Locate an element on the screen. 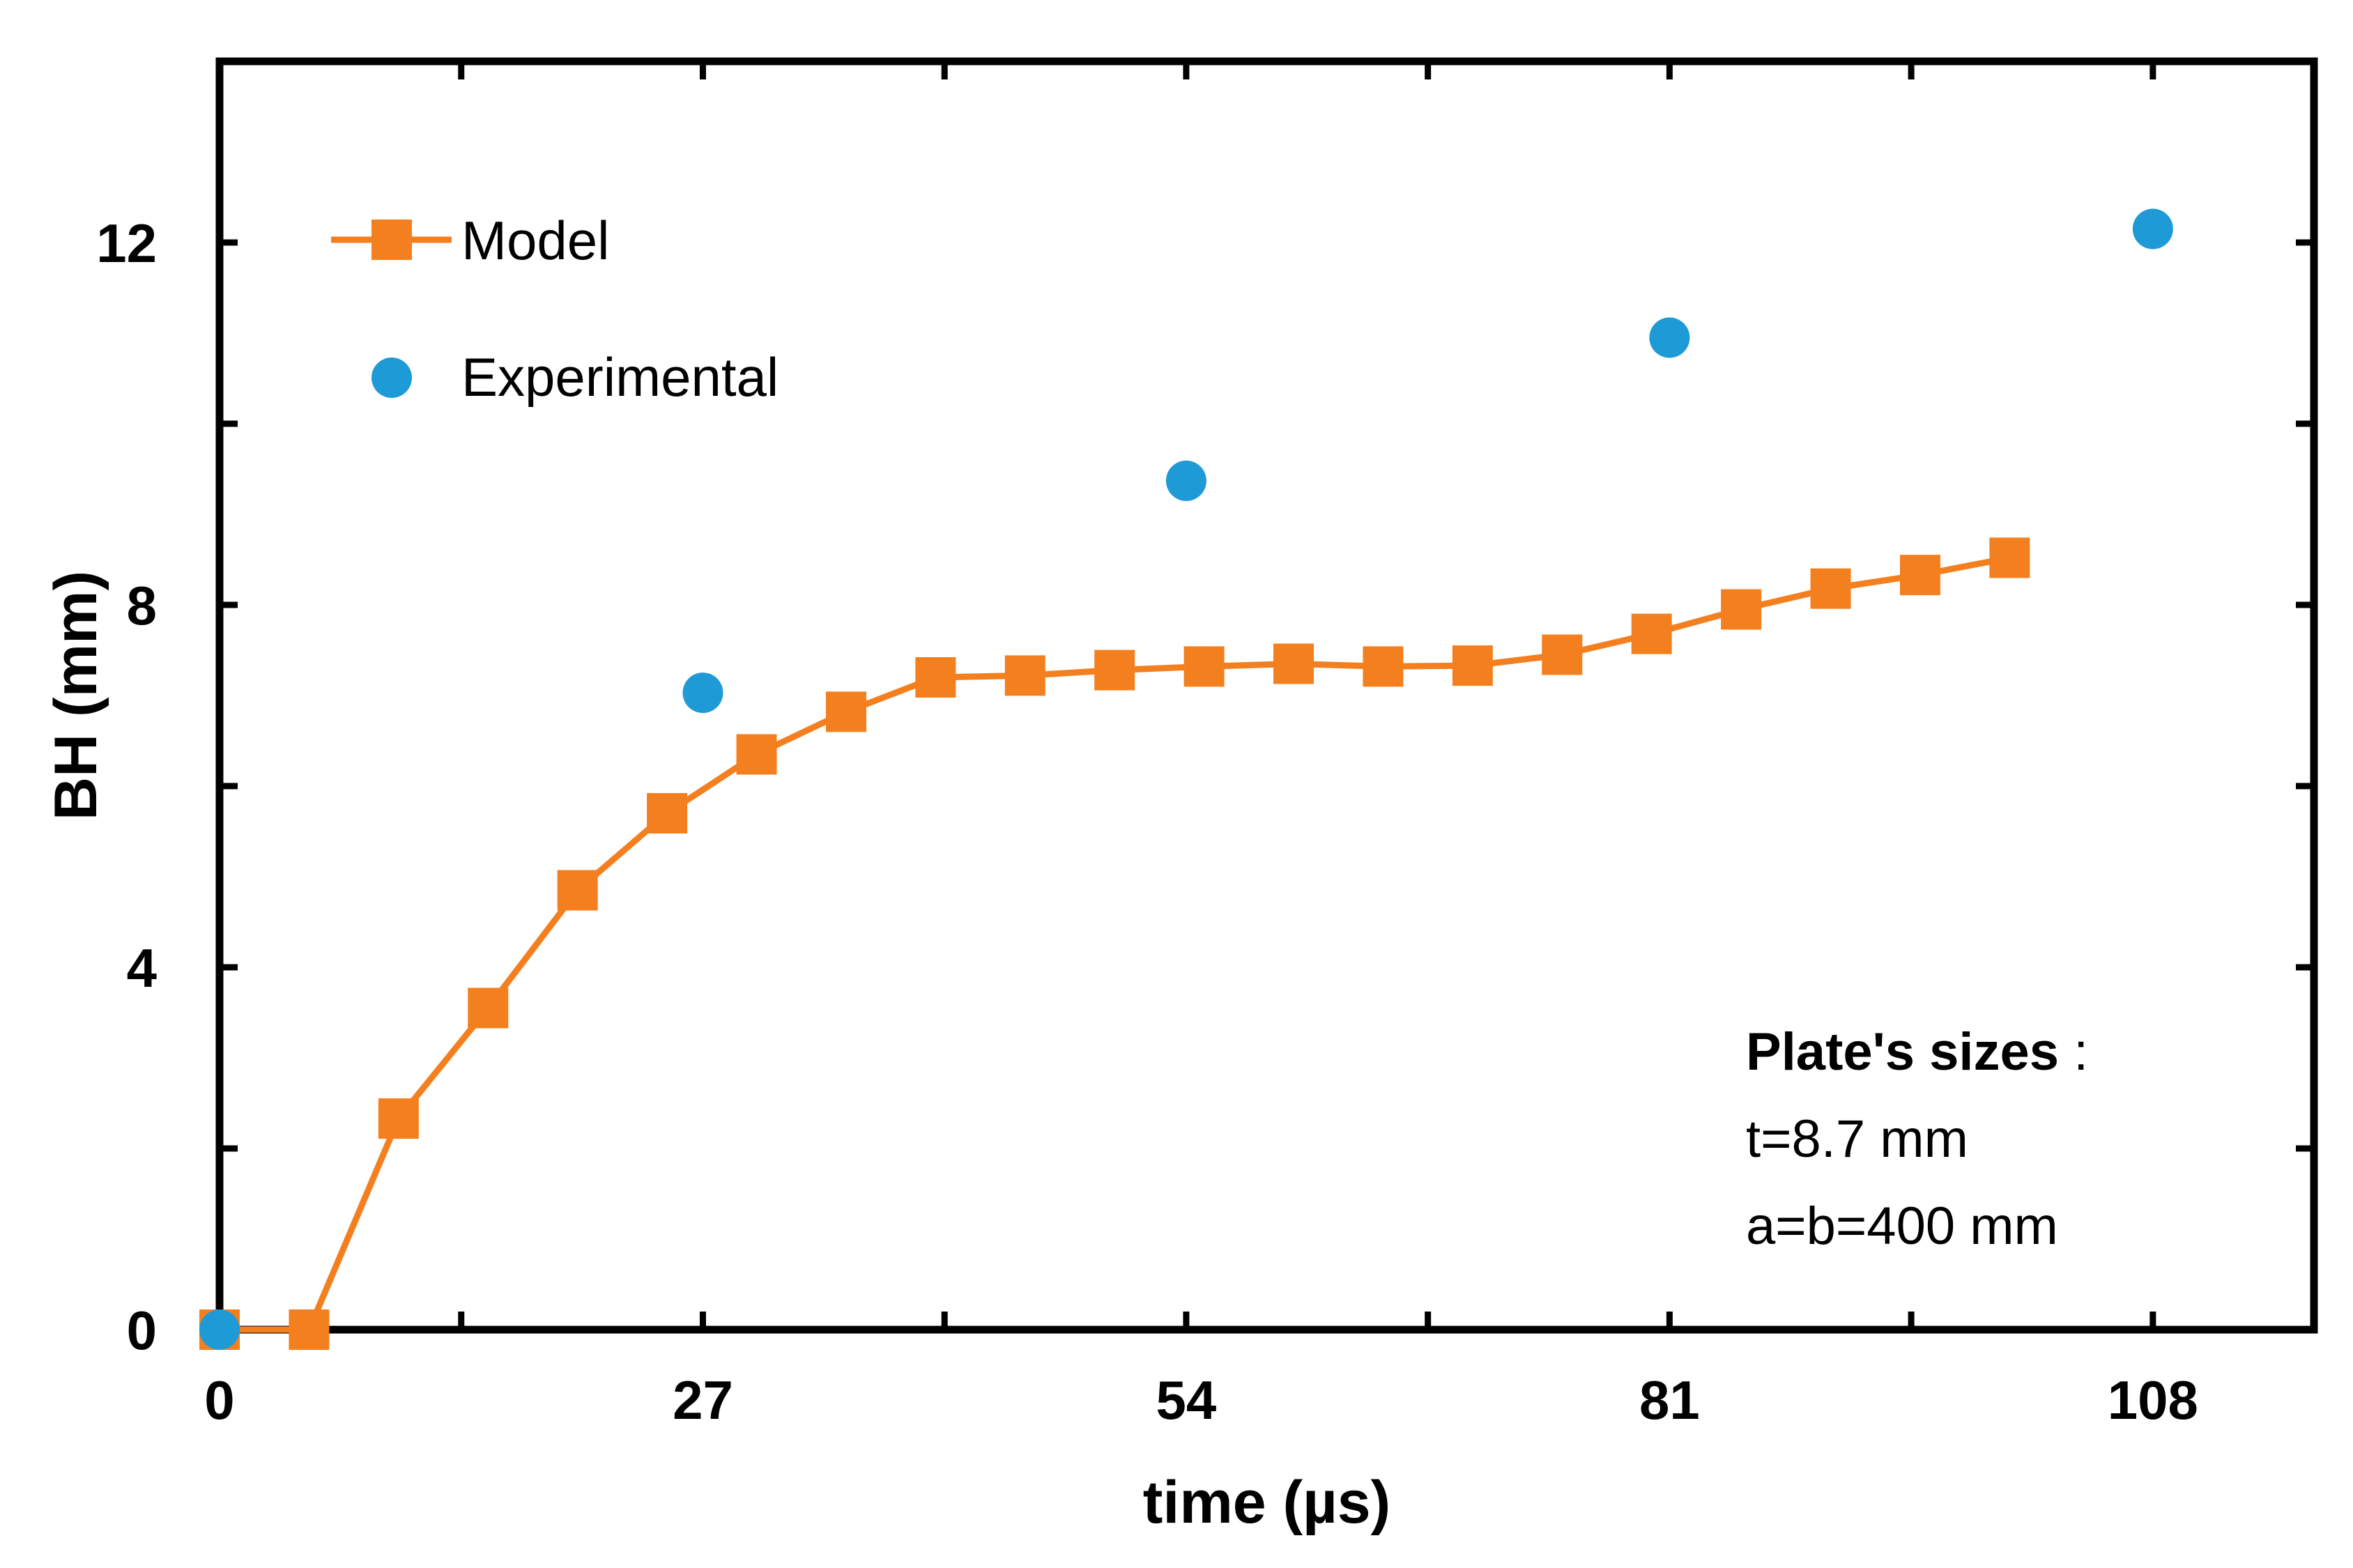 This screenshot has width=2353, height=1568. y-tick-label: 0 is located at coordinates (142, 1330).